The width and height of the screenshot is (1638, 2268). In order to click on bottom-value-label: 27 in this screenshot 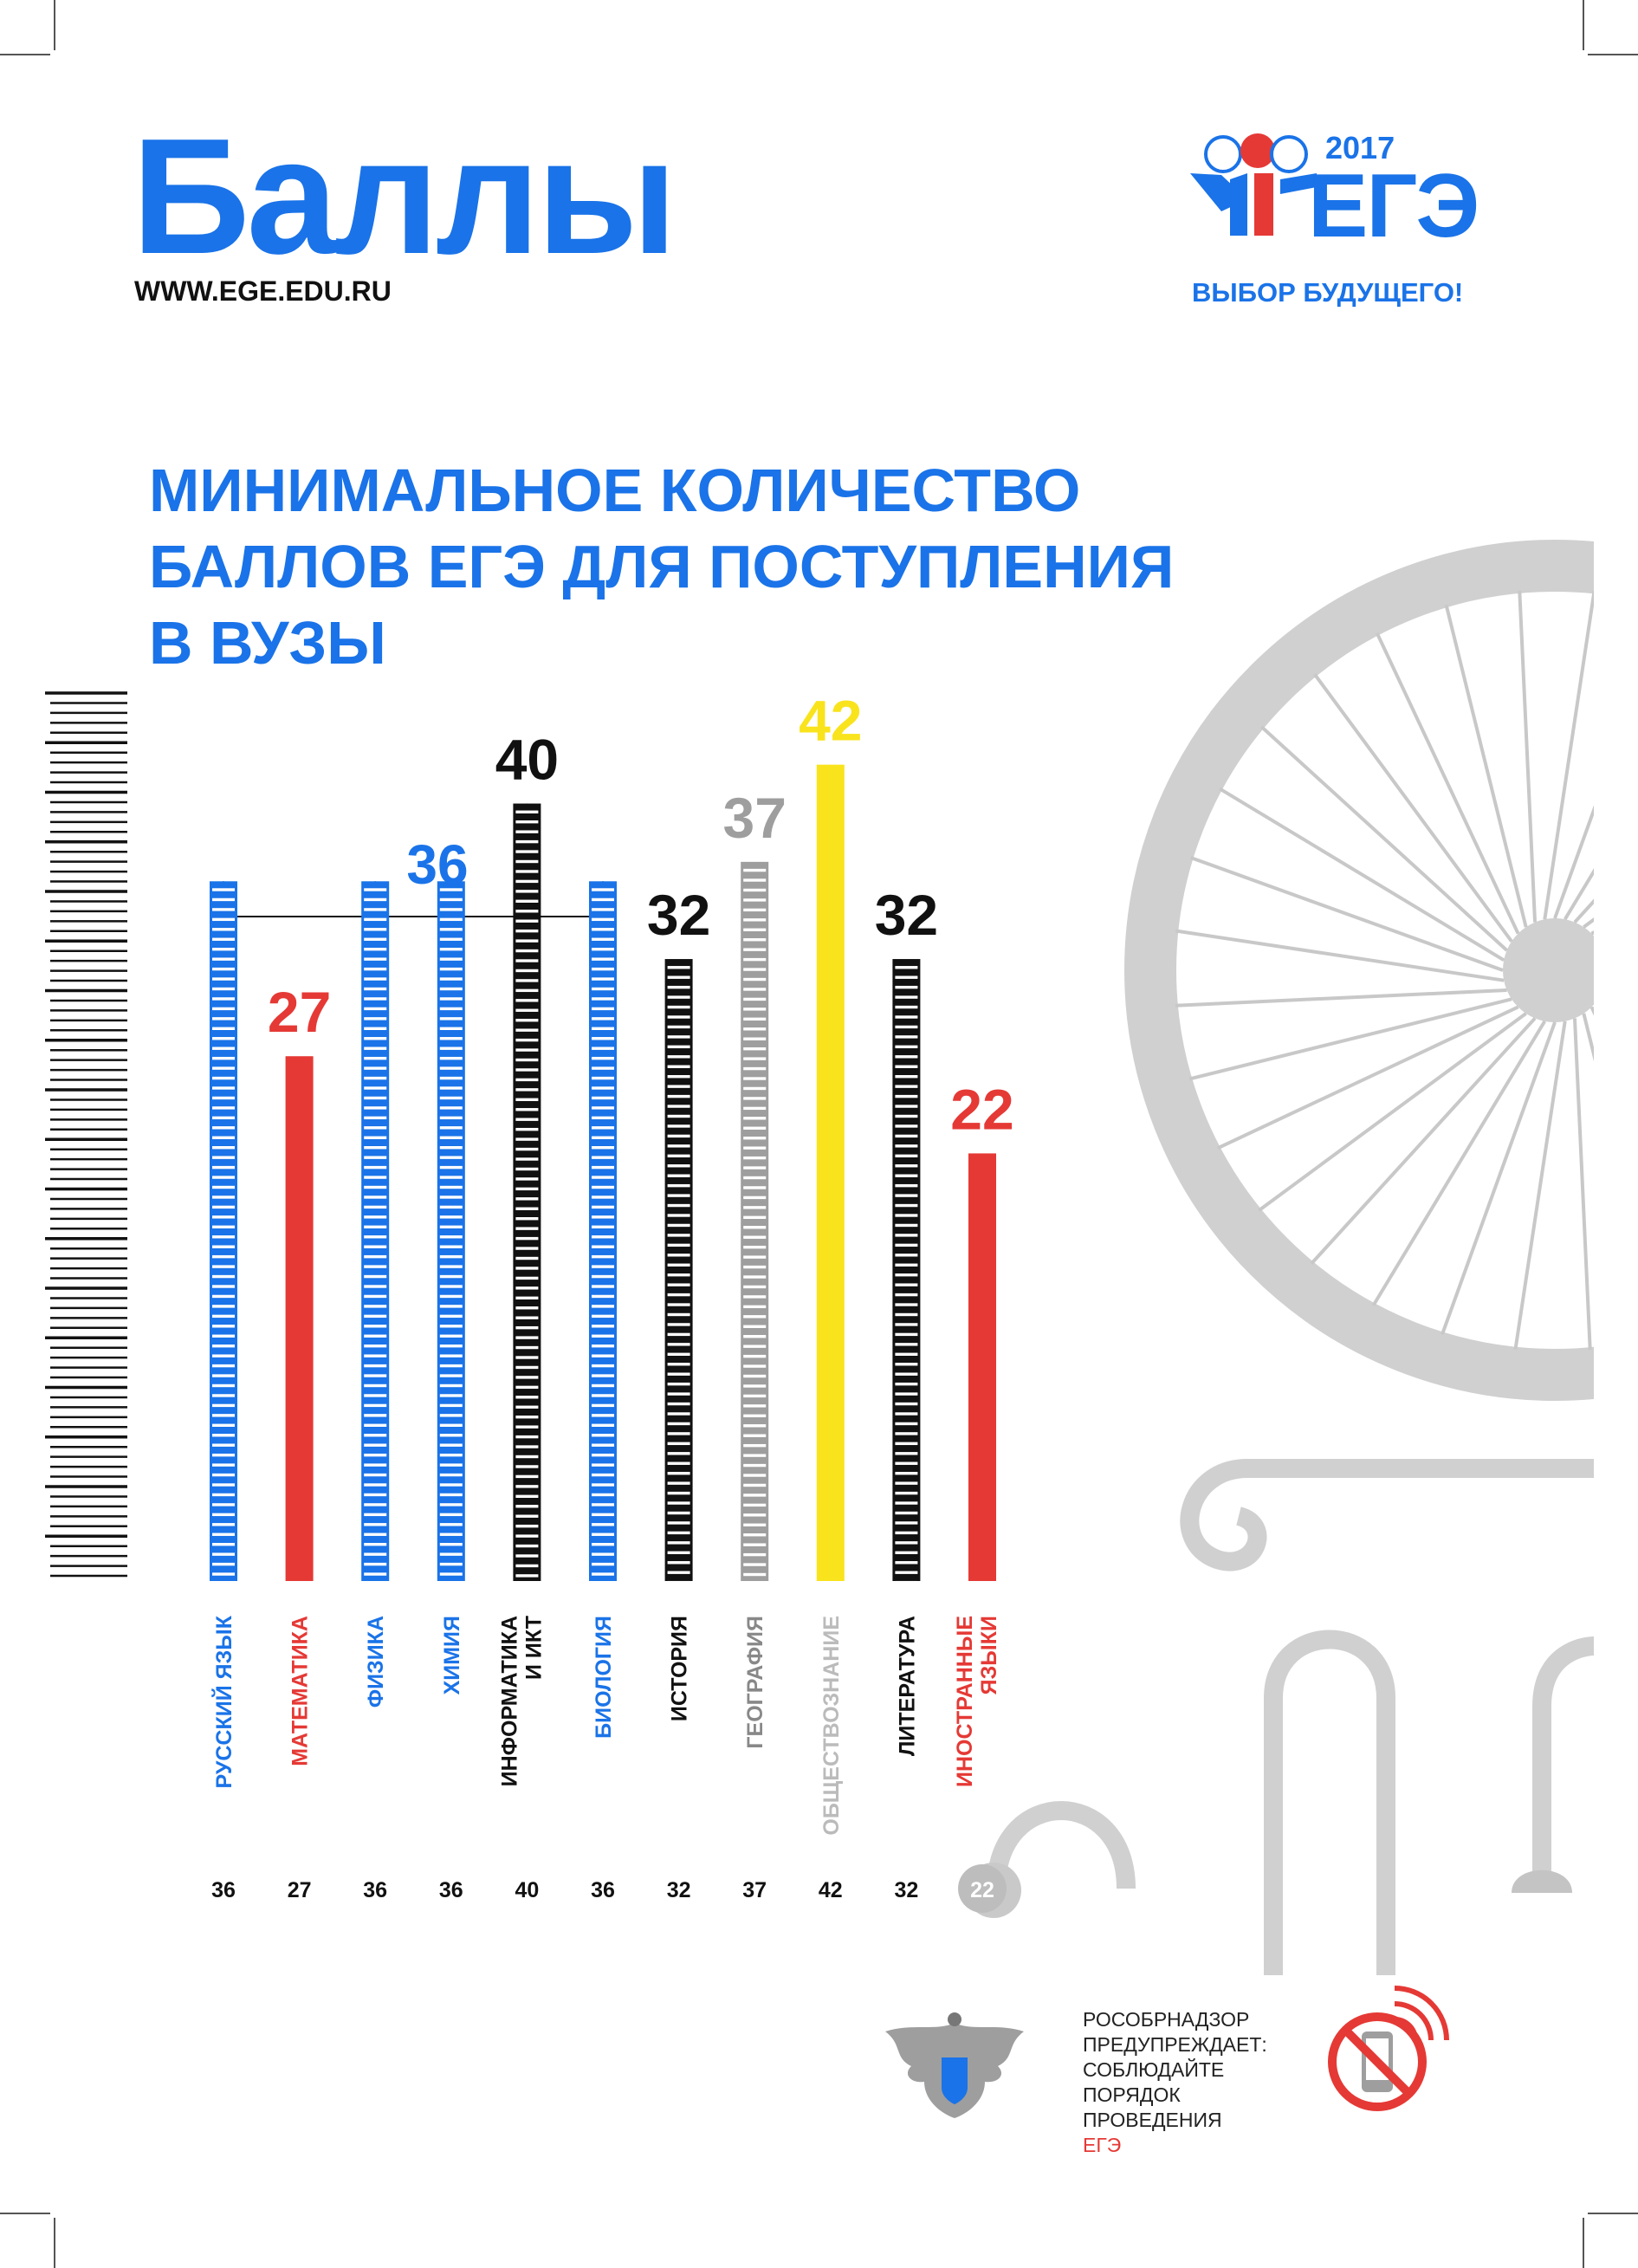, I will do `click(300, 1890)`.